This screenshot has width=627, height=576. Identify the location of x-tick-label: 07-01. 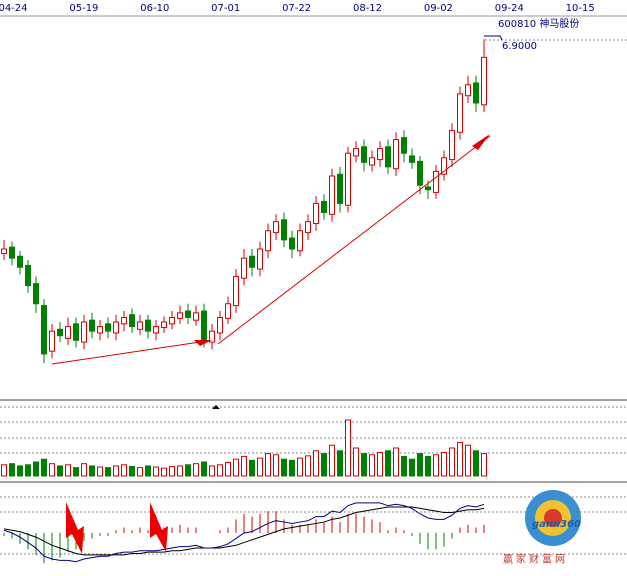
(225, 8).